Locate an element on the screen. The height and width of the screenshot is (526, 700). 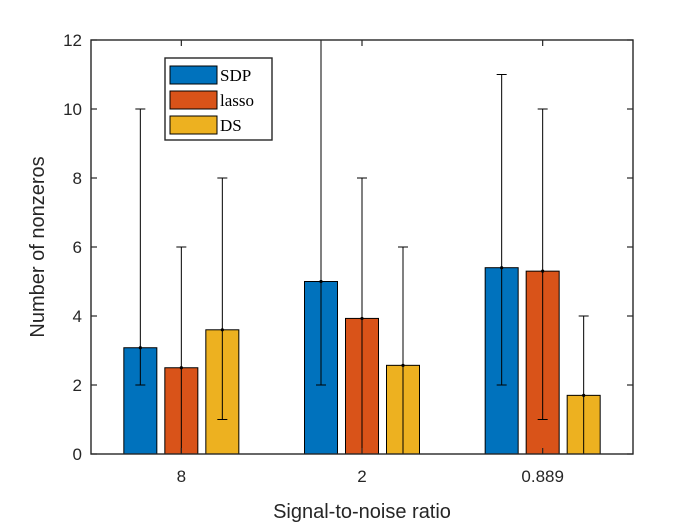
x-tick-label: 0.889 is located at coordinates (542, 476).